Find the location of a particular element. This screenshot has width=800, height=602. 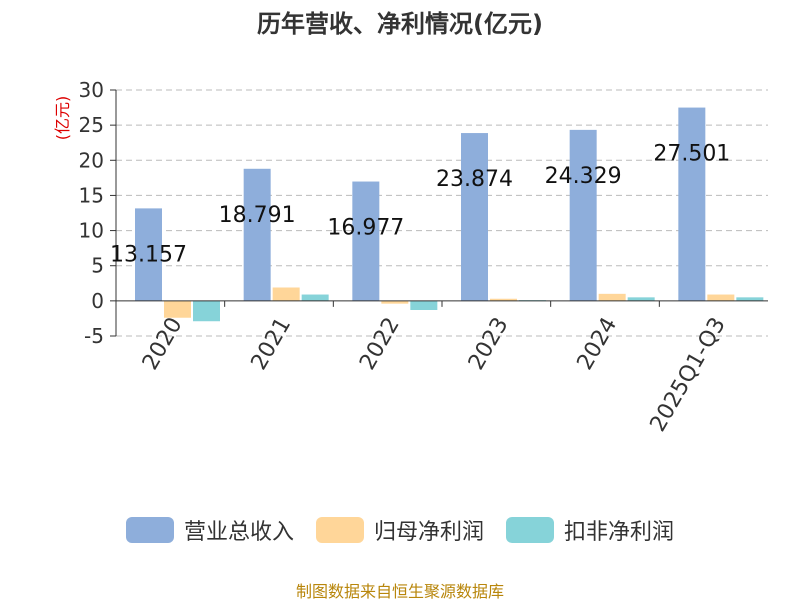

bar-归母净利润-2024 is located at coordinates (612, 297).